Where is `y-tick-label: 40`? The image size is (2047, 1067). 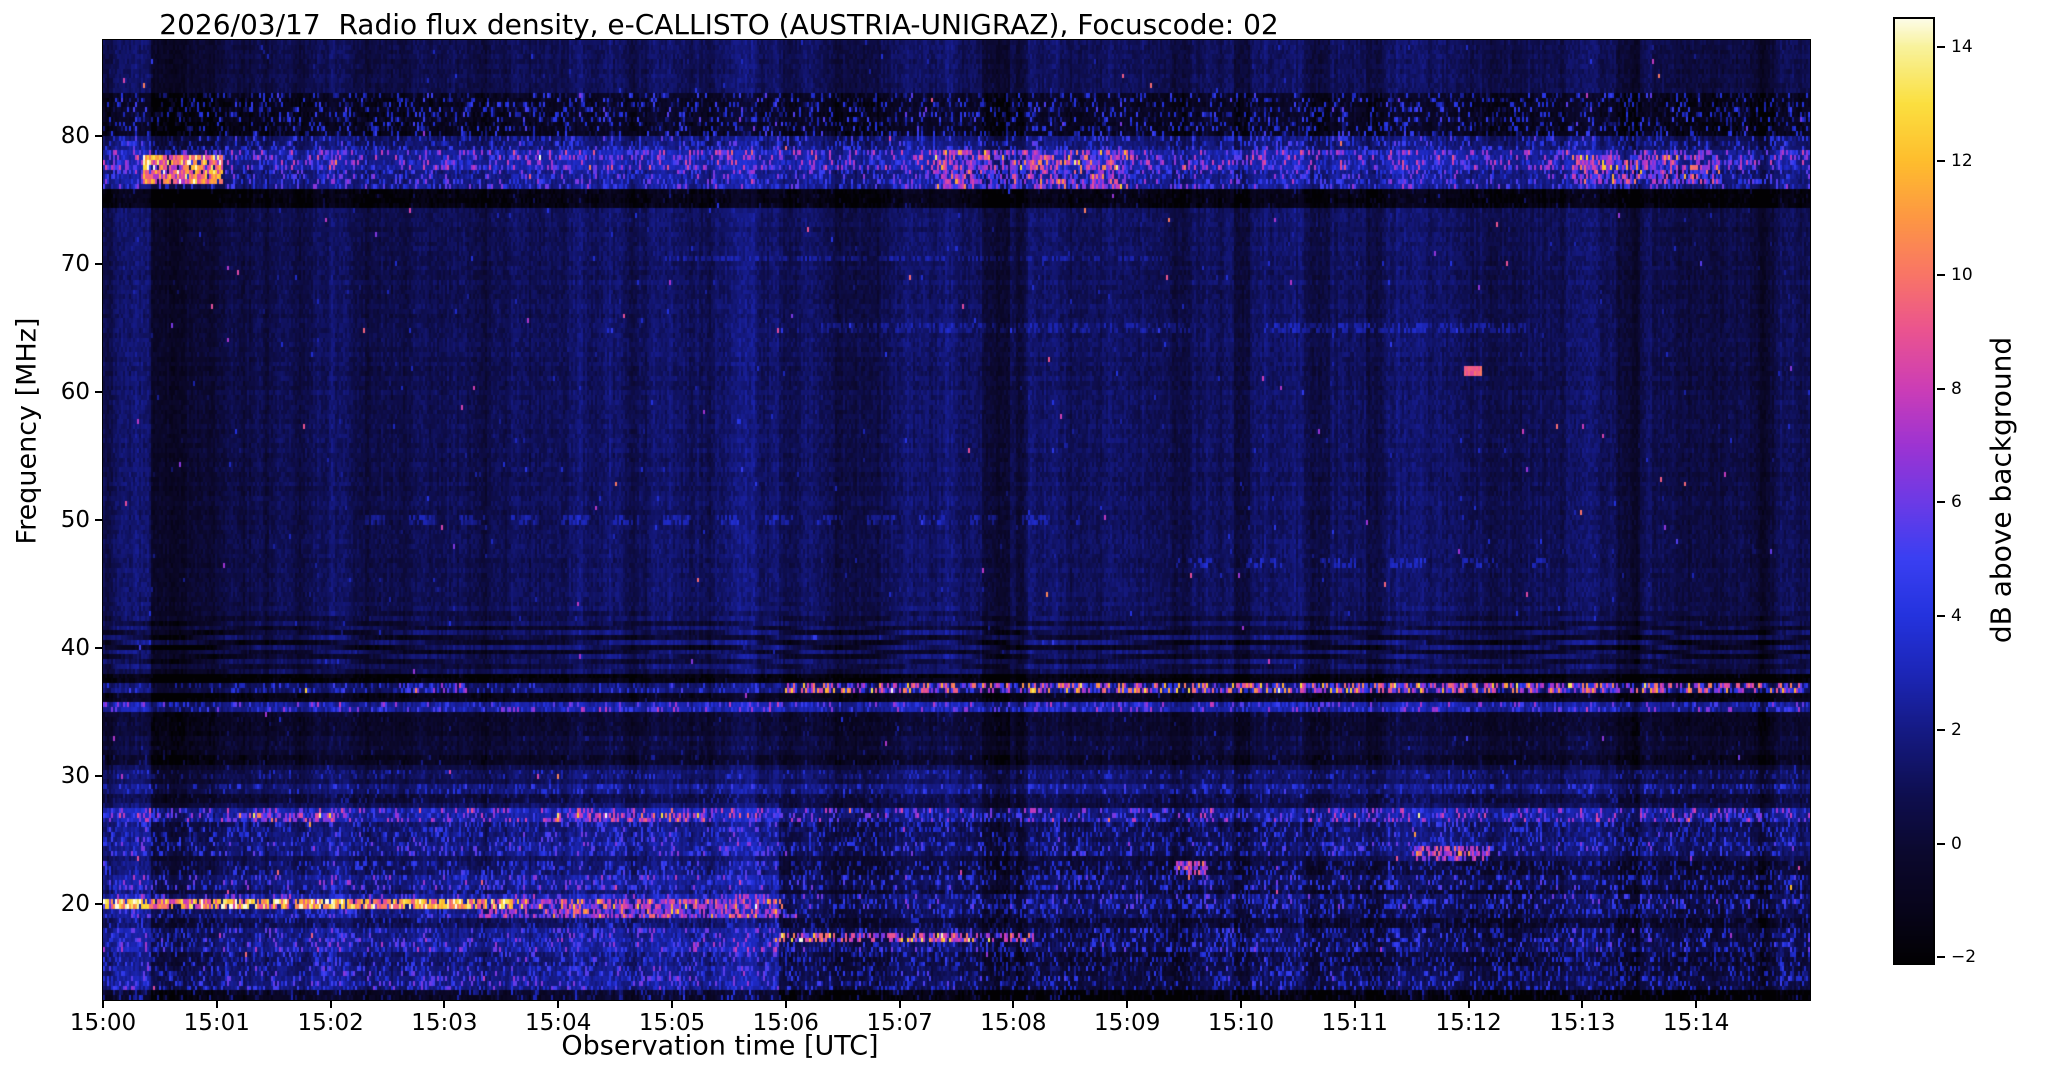
y-tick-label: 40 is located at coordinates (75, 648).